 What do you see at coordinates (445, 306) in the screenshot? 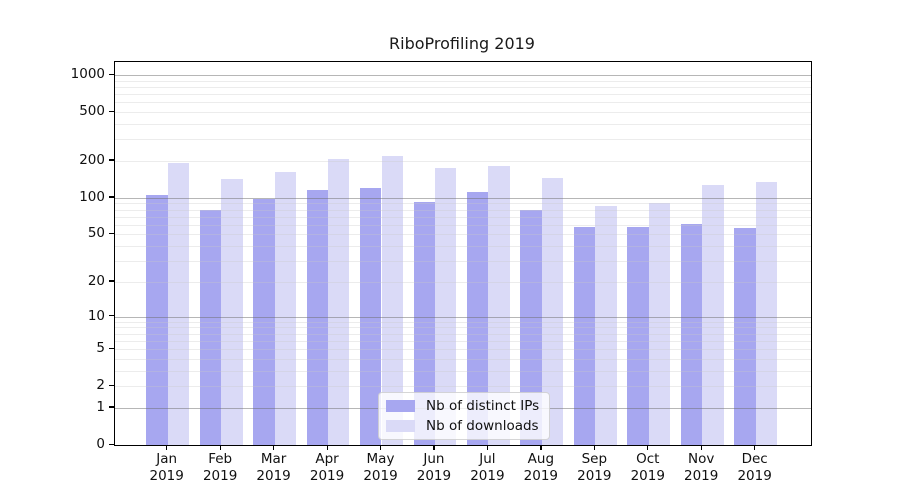
I see `bar-downloads-jun` at bounding box center [445, 306].